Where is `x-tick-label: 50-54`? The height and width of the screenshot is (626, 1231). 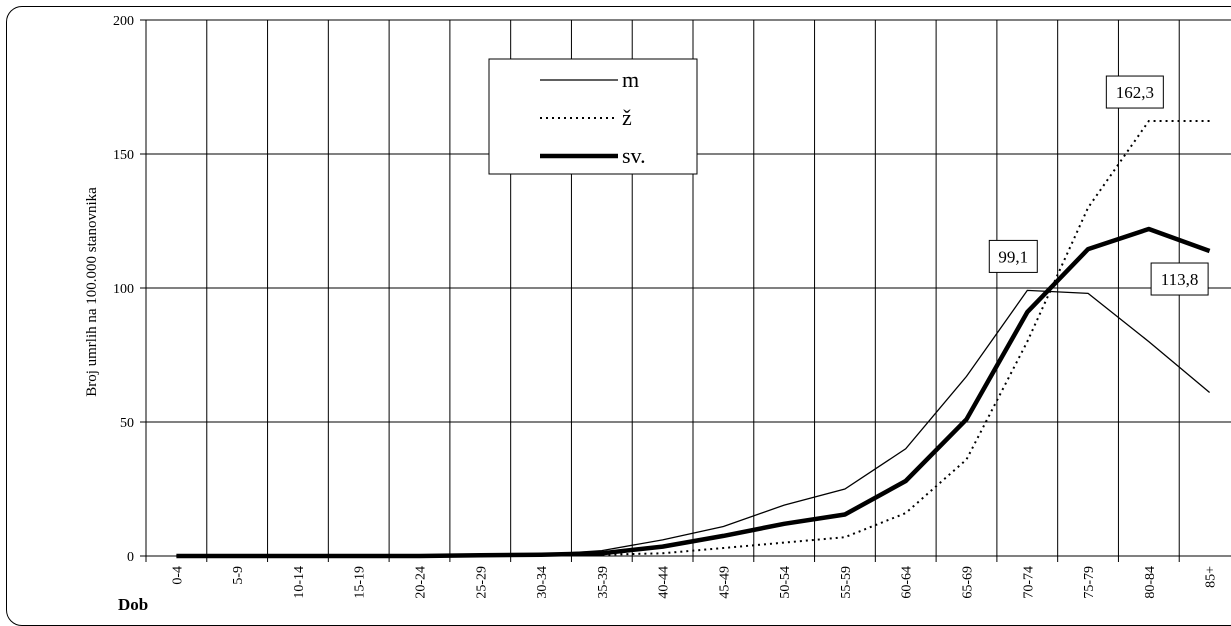 x-tick-label: 50-54 is located at coordinates (785, 582).